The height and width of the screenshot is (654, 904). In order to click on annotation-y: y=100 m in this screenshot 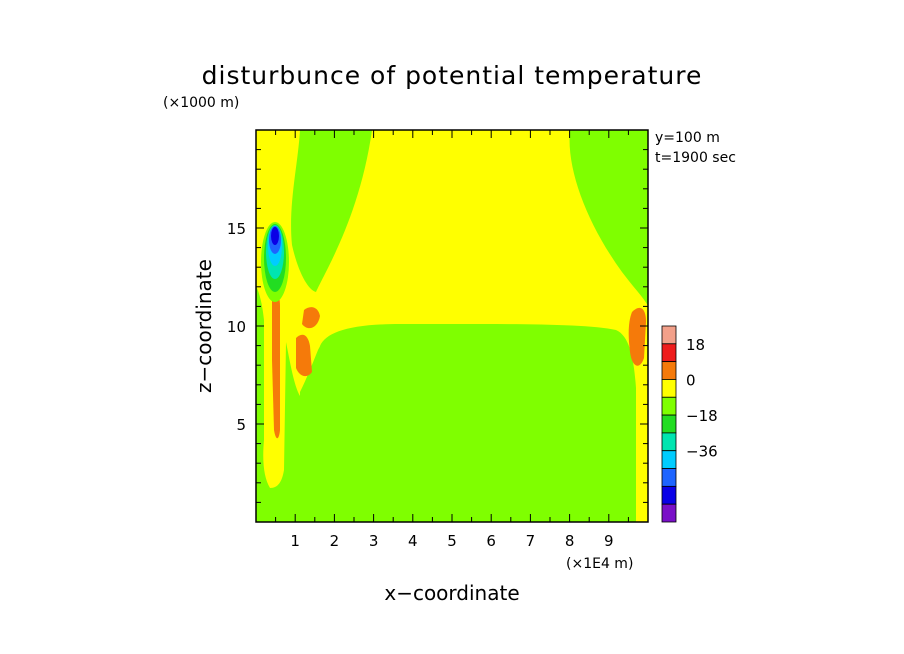, I will do `click(687, 138)`.